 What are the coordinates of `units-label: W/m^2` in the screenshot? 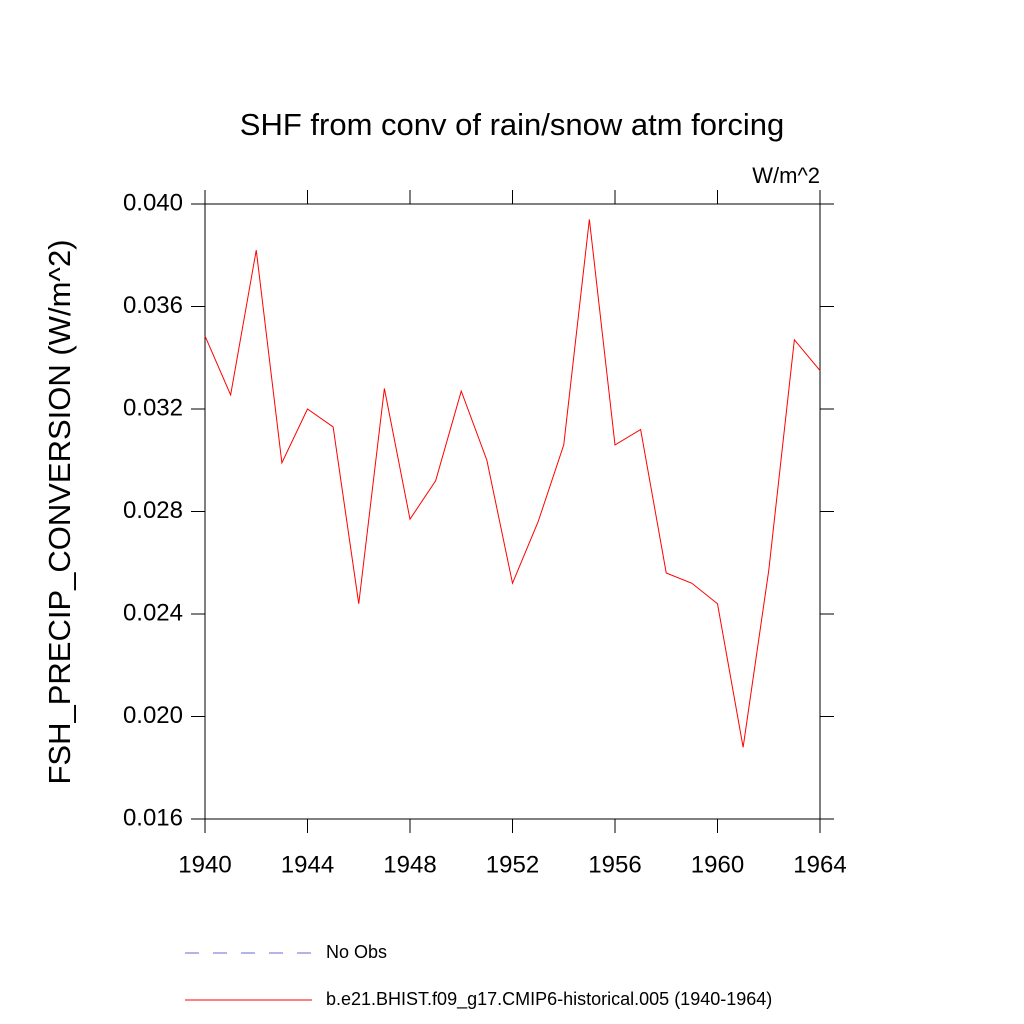 It's located at (786, 175).